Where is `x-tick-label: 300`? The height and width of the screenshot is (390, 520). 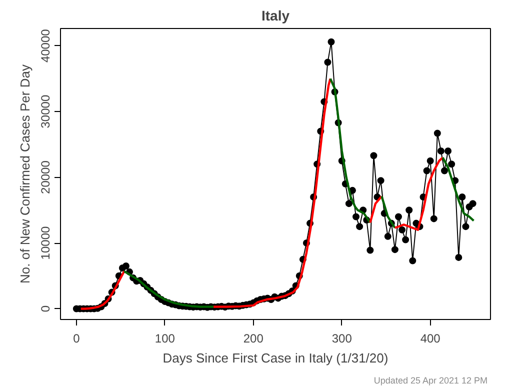 x-tick-label: 300 is located at coordinates (342, 339).